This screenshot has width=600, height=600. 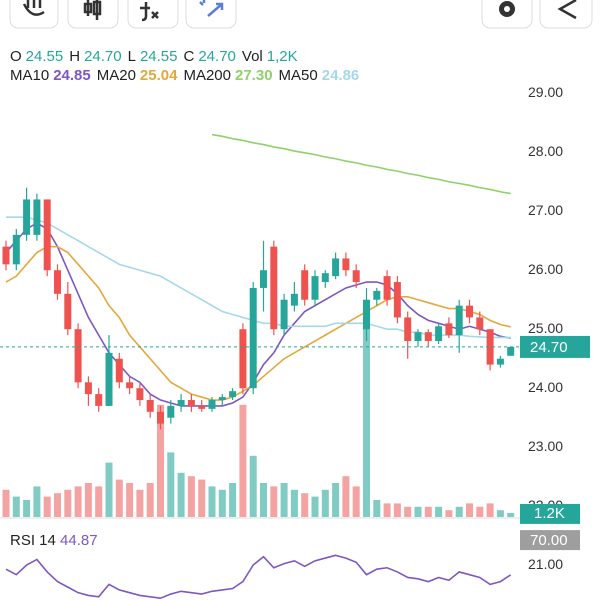 I want to click on ma-label: MA200, so click(x=207, y=75).